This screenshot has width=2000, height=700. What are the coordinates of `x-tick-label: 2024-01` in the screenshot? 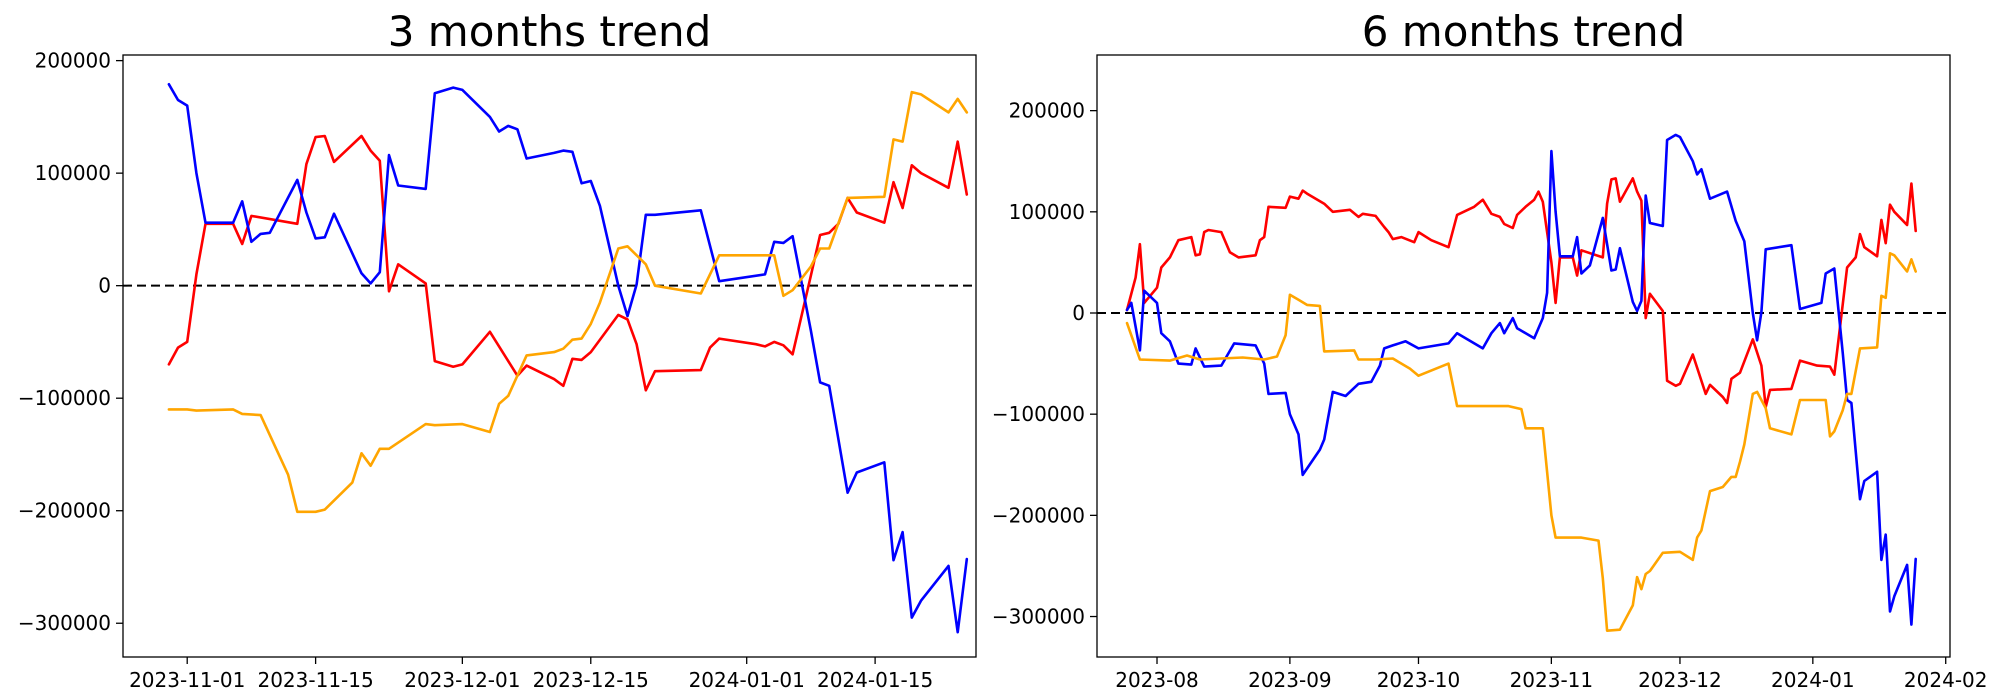 It's located at (1813, 680).